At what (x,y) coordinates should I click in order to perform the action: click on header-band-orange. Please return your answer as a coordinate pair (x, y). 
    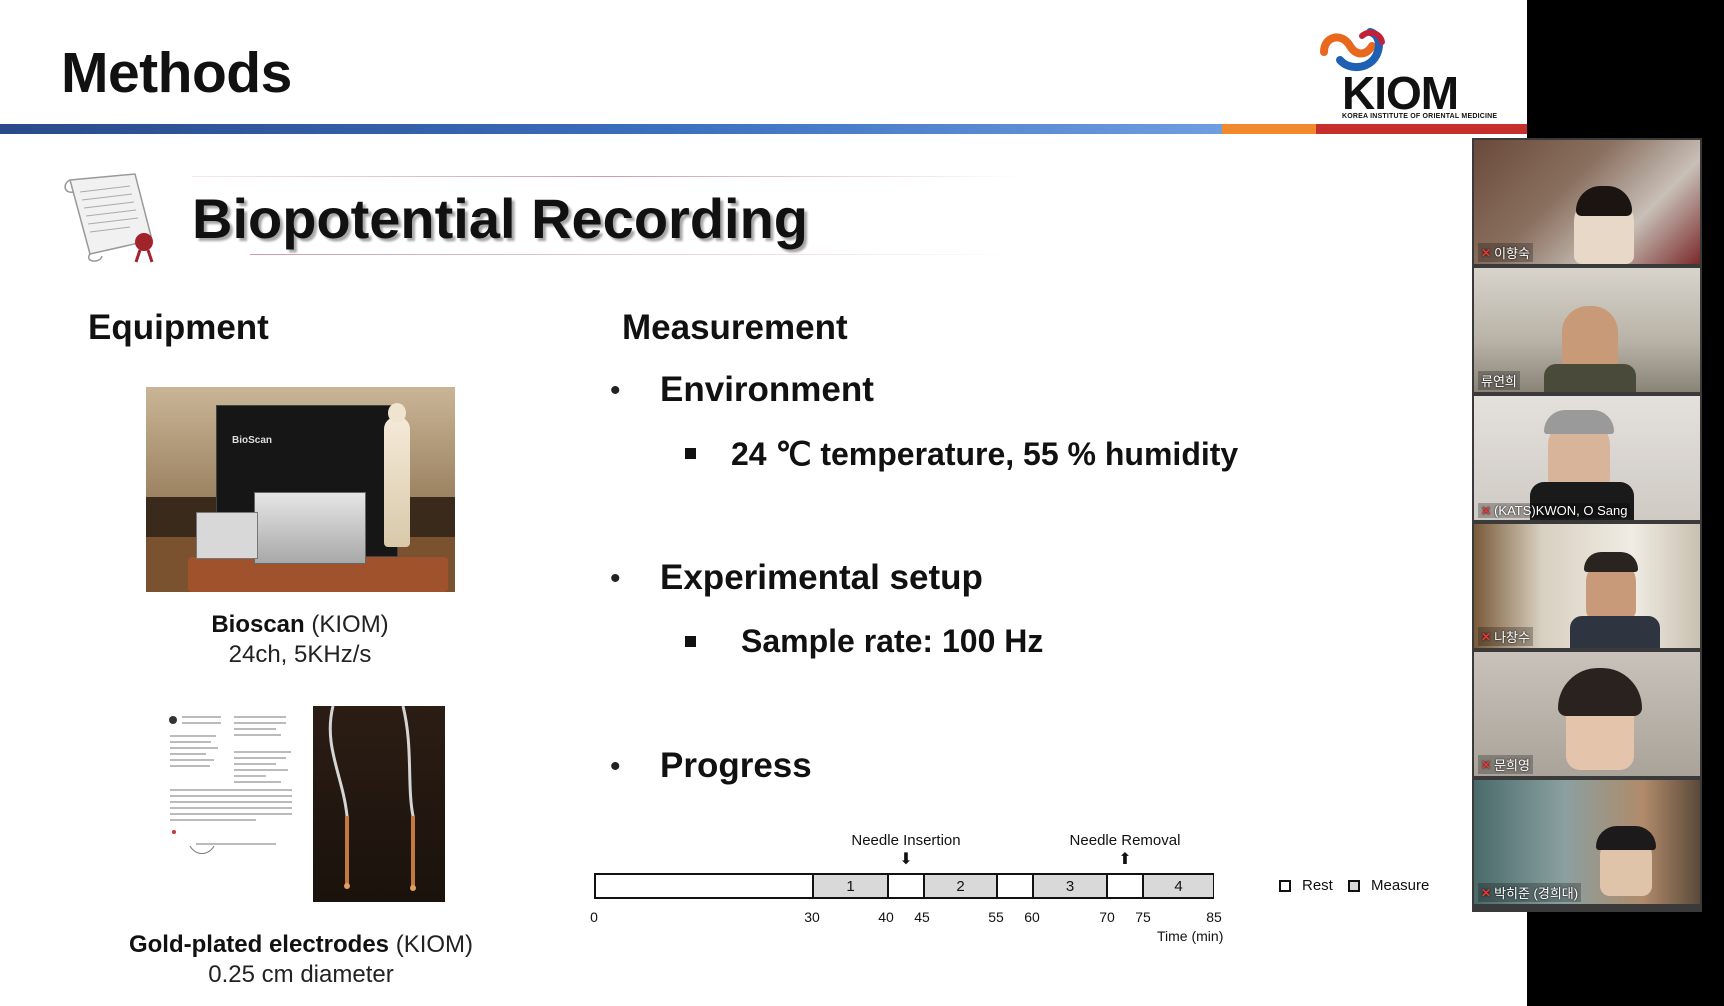
    Looking at the image, I should click on (1269, 129).